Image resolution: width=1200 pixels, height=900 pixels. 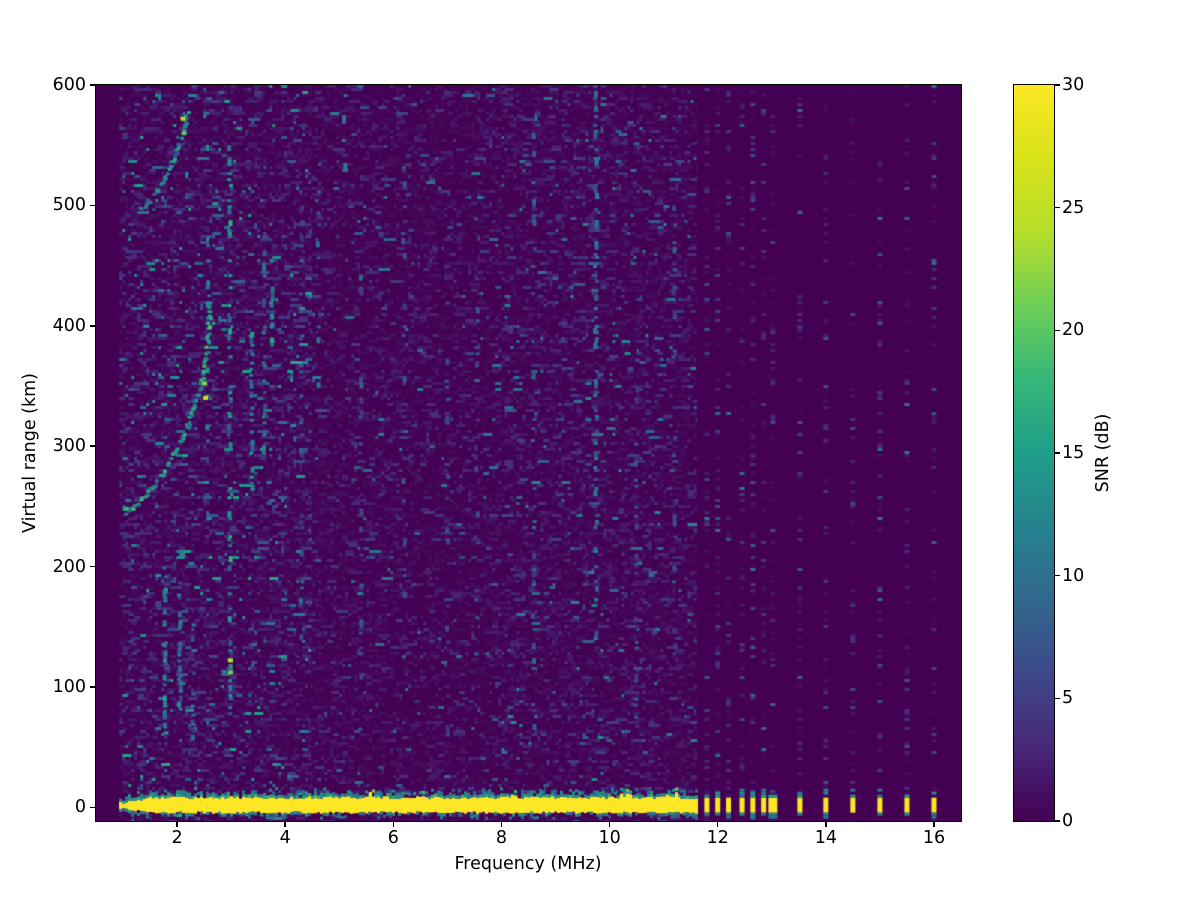 What do you see at coordinates (69, 566) in the screenshot?
I see `y-tick-label: 200` at bounding box center [69, 566].